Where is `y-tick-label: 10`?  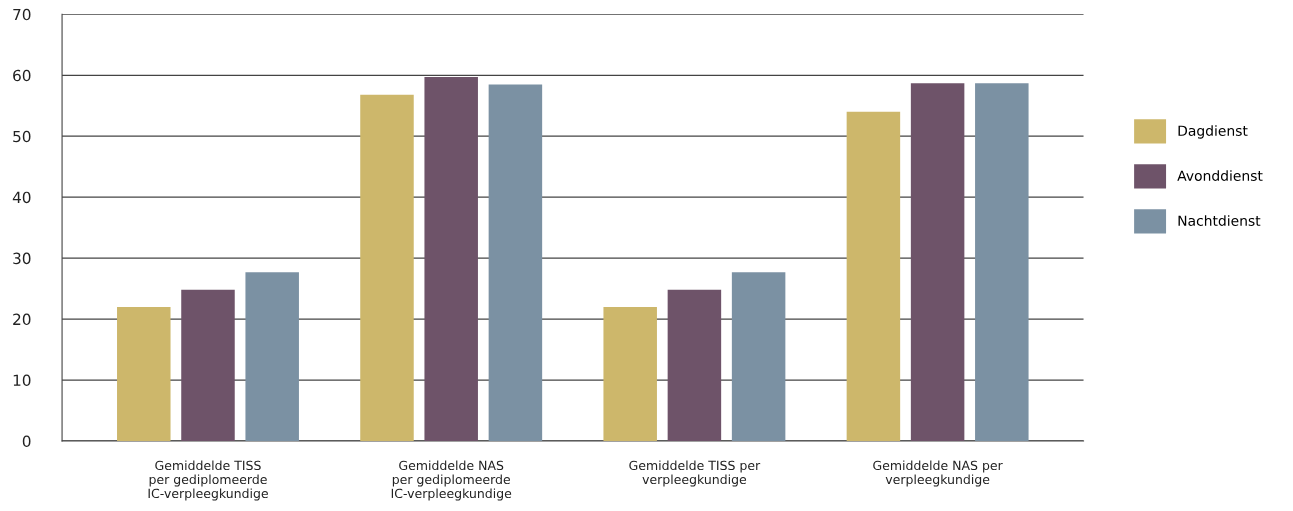
y-tick-label: 10 is located at coordinates (22, 380).